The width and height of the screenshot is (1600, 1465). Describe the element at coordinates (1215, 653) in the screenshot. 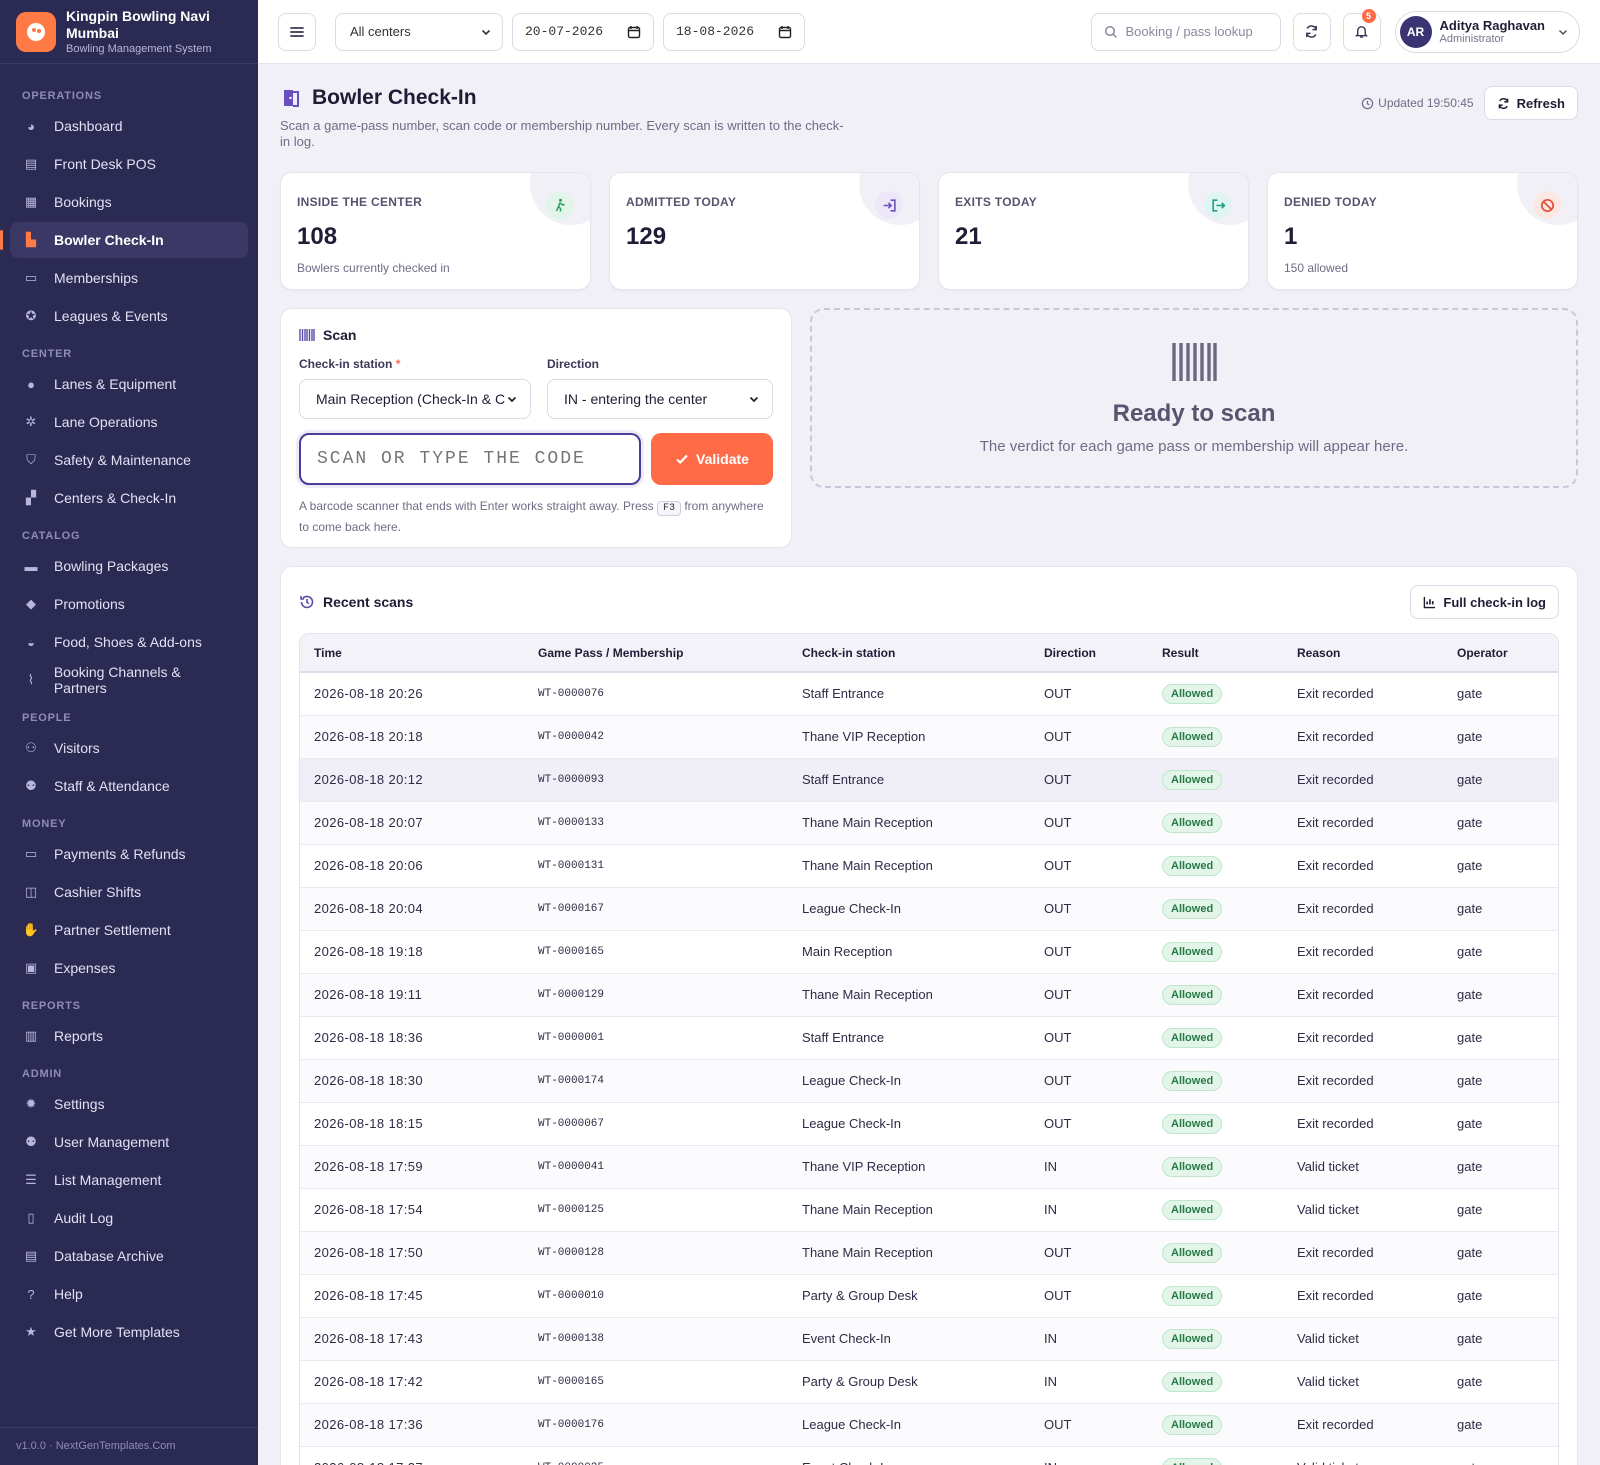

I see `column-header: Result` at that location.